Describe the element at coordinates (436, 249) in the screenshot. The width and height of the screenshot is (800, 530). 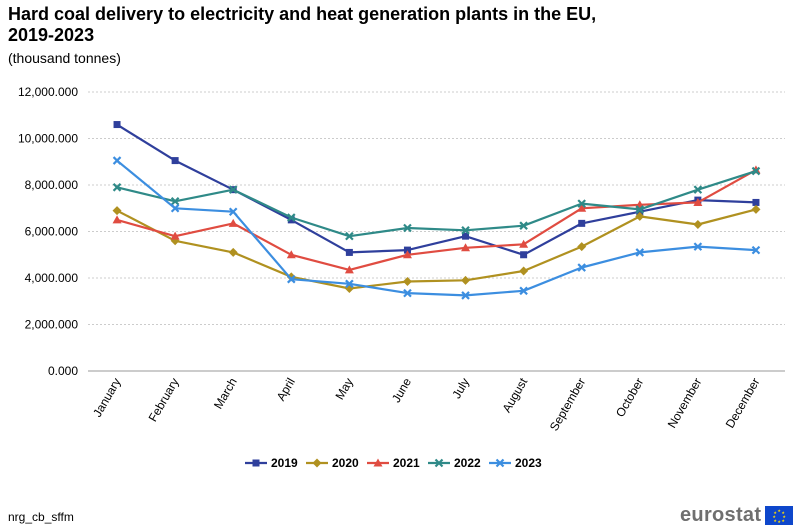
I see `series-line-2020` at that location.